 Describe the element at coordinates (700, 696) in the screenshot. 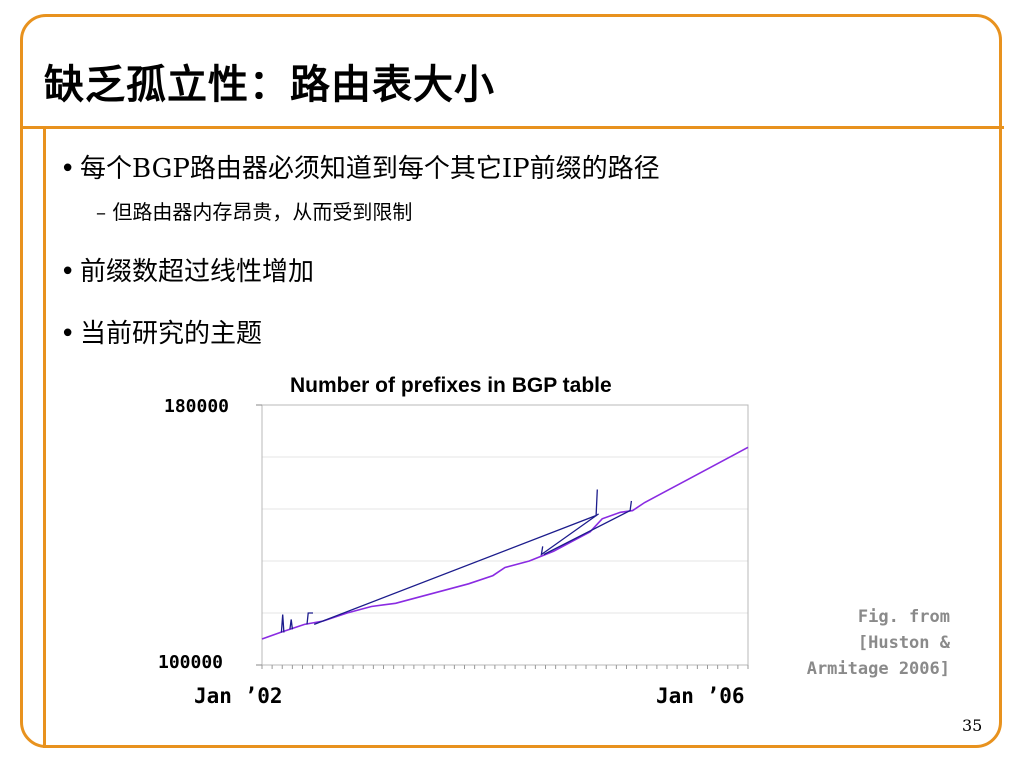

I see `x-tick-label-right: Jan ’06` at that location.